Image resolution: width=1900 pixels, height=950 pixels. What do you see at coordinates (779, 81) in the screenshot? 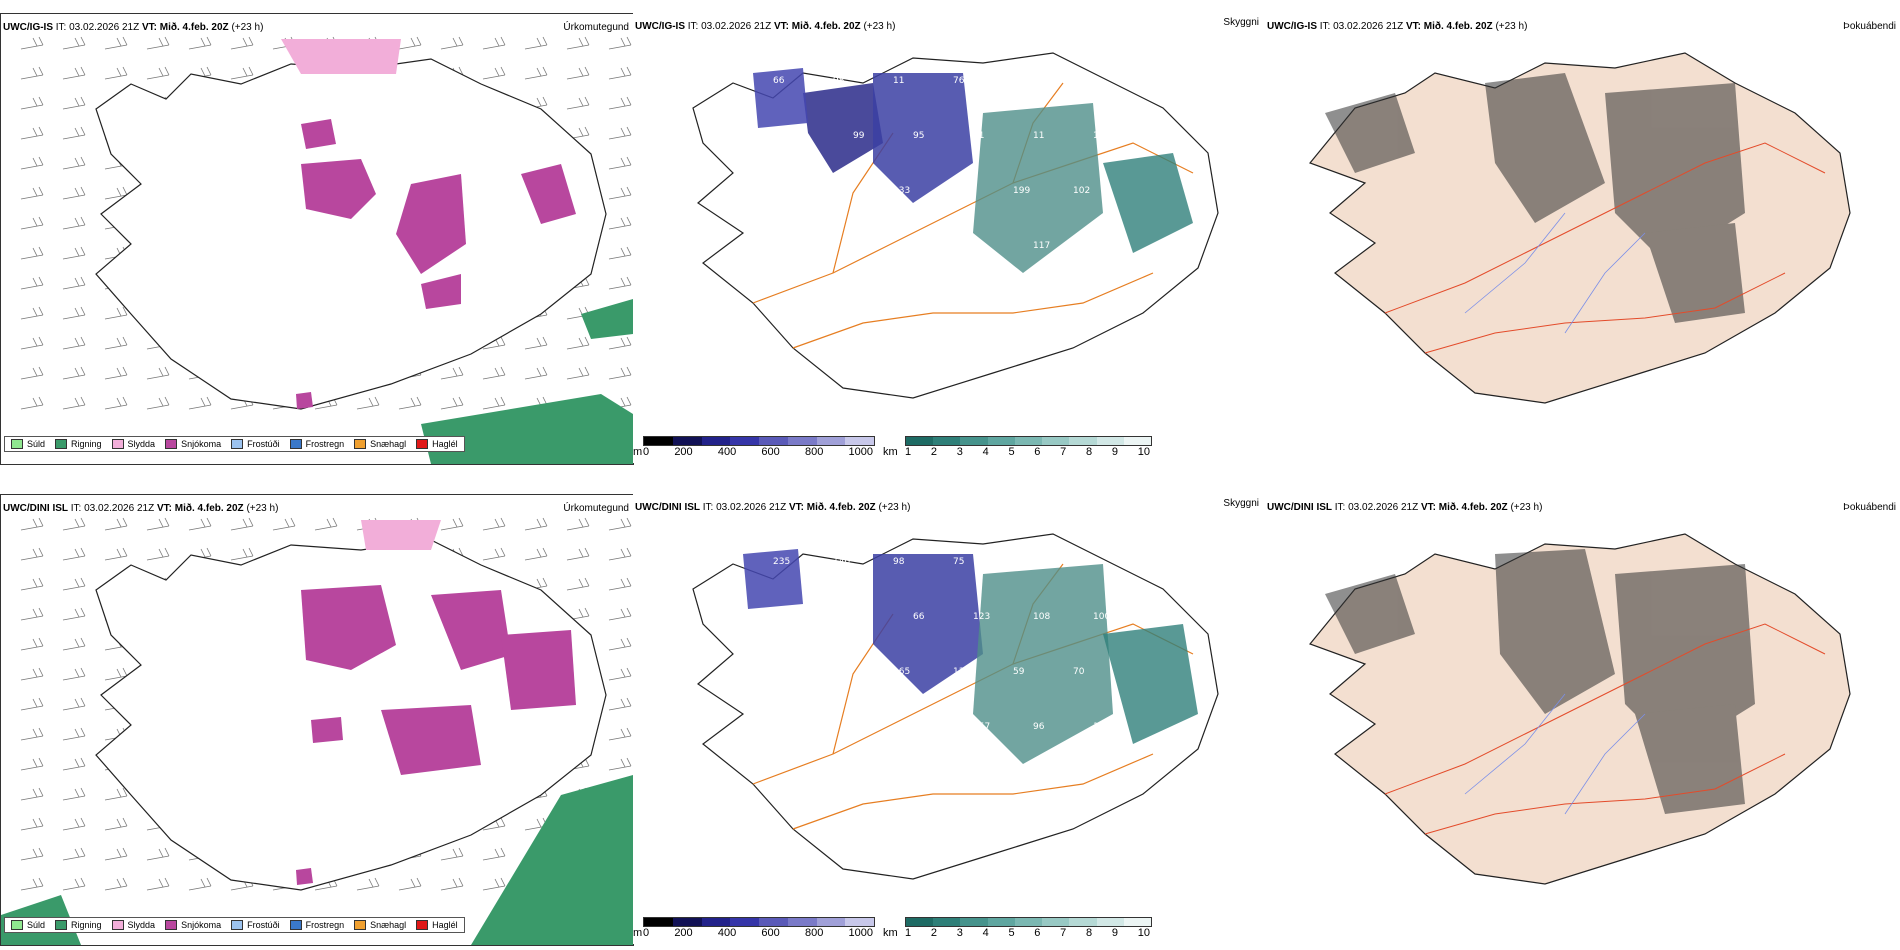
I see `vis-value-label: 66` at bounding box center [779, 81].